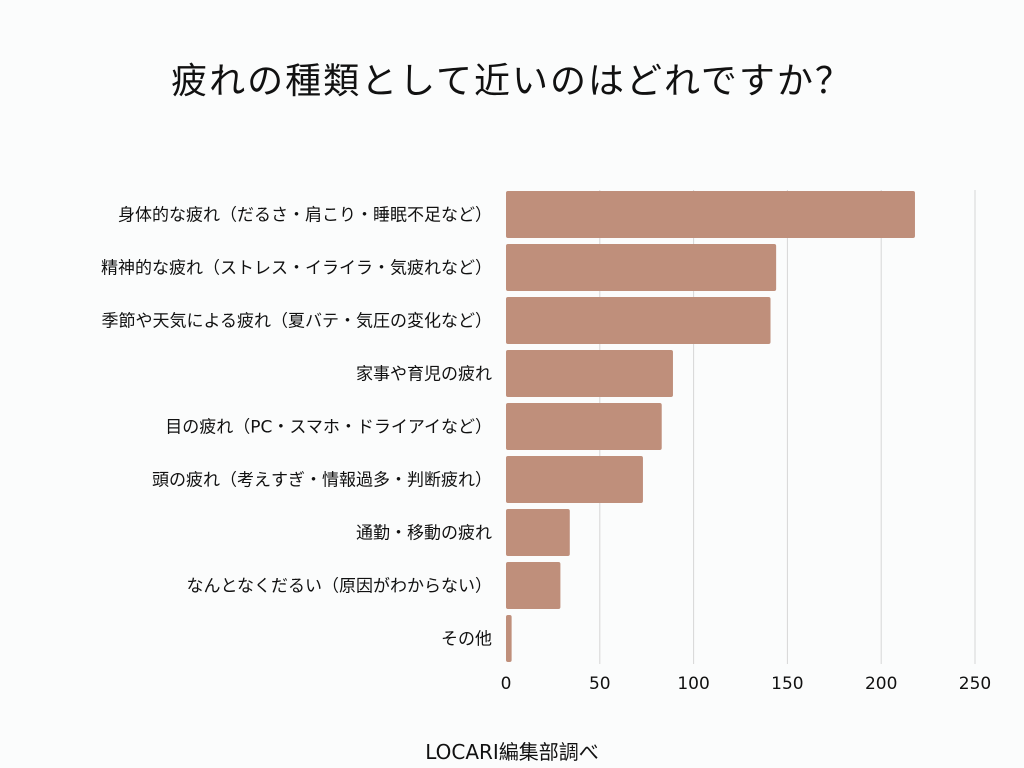  What do you see at coordinates (322, 481) in the screenshot?
I see `category-label: 頭の疲れ（考えすぎ・情報過多・判断疲れ）` at bounding box center [322, 481].